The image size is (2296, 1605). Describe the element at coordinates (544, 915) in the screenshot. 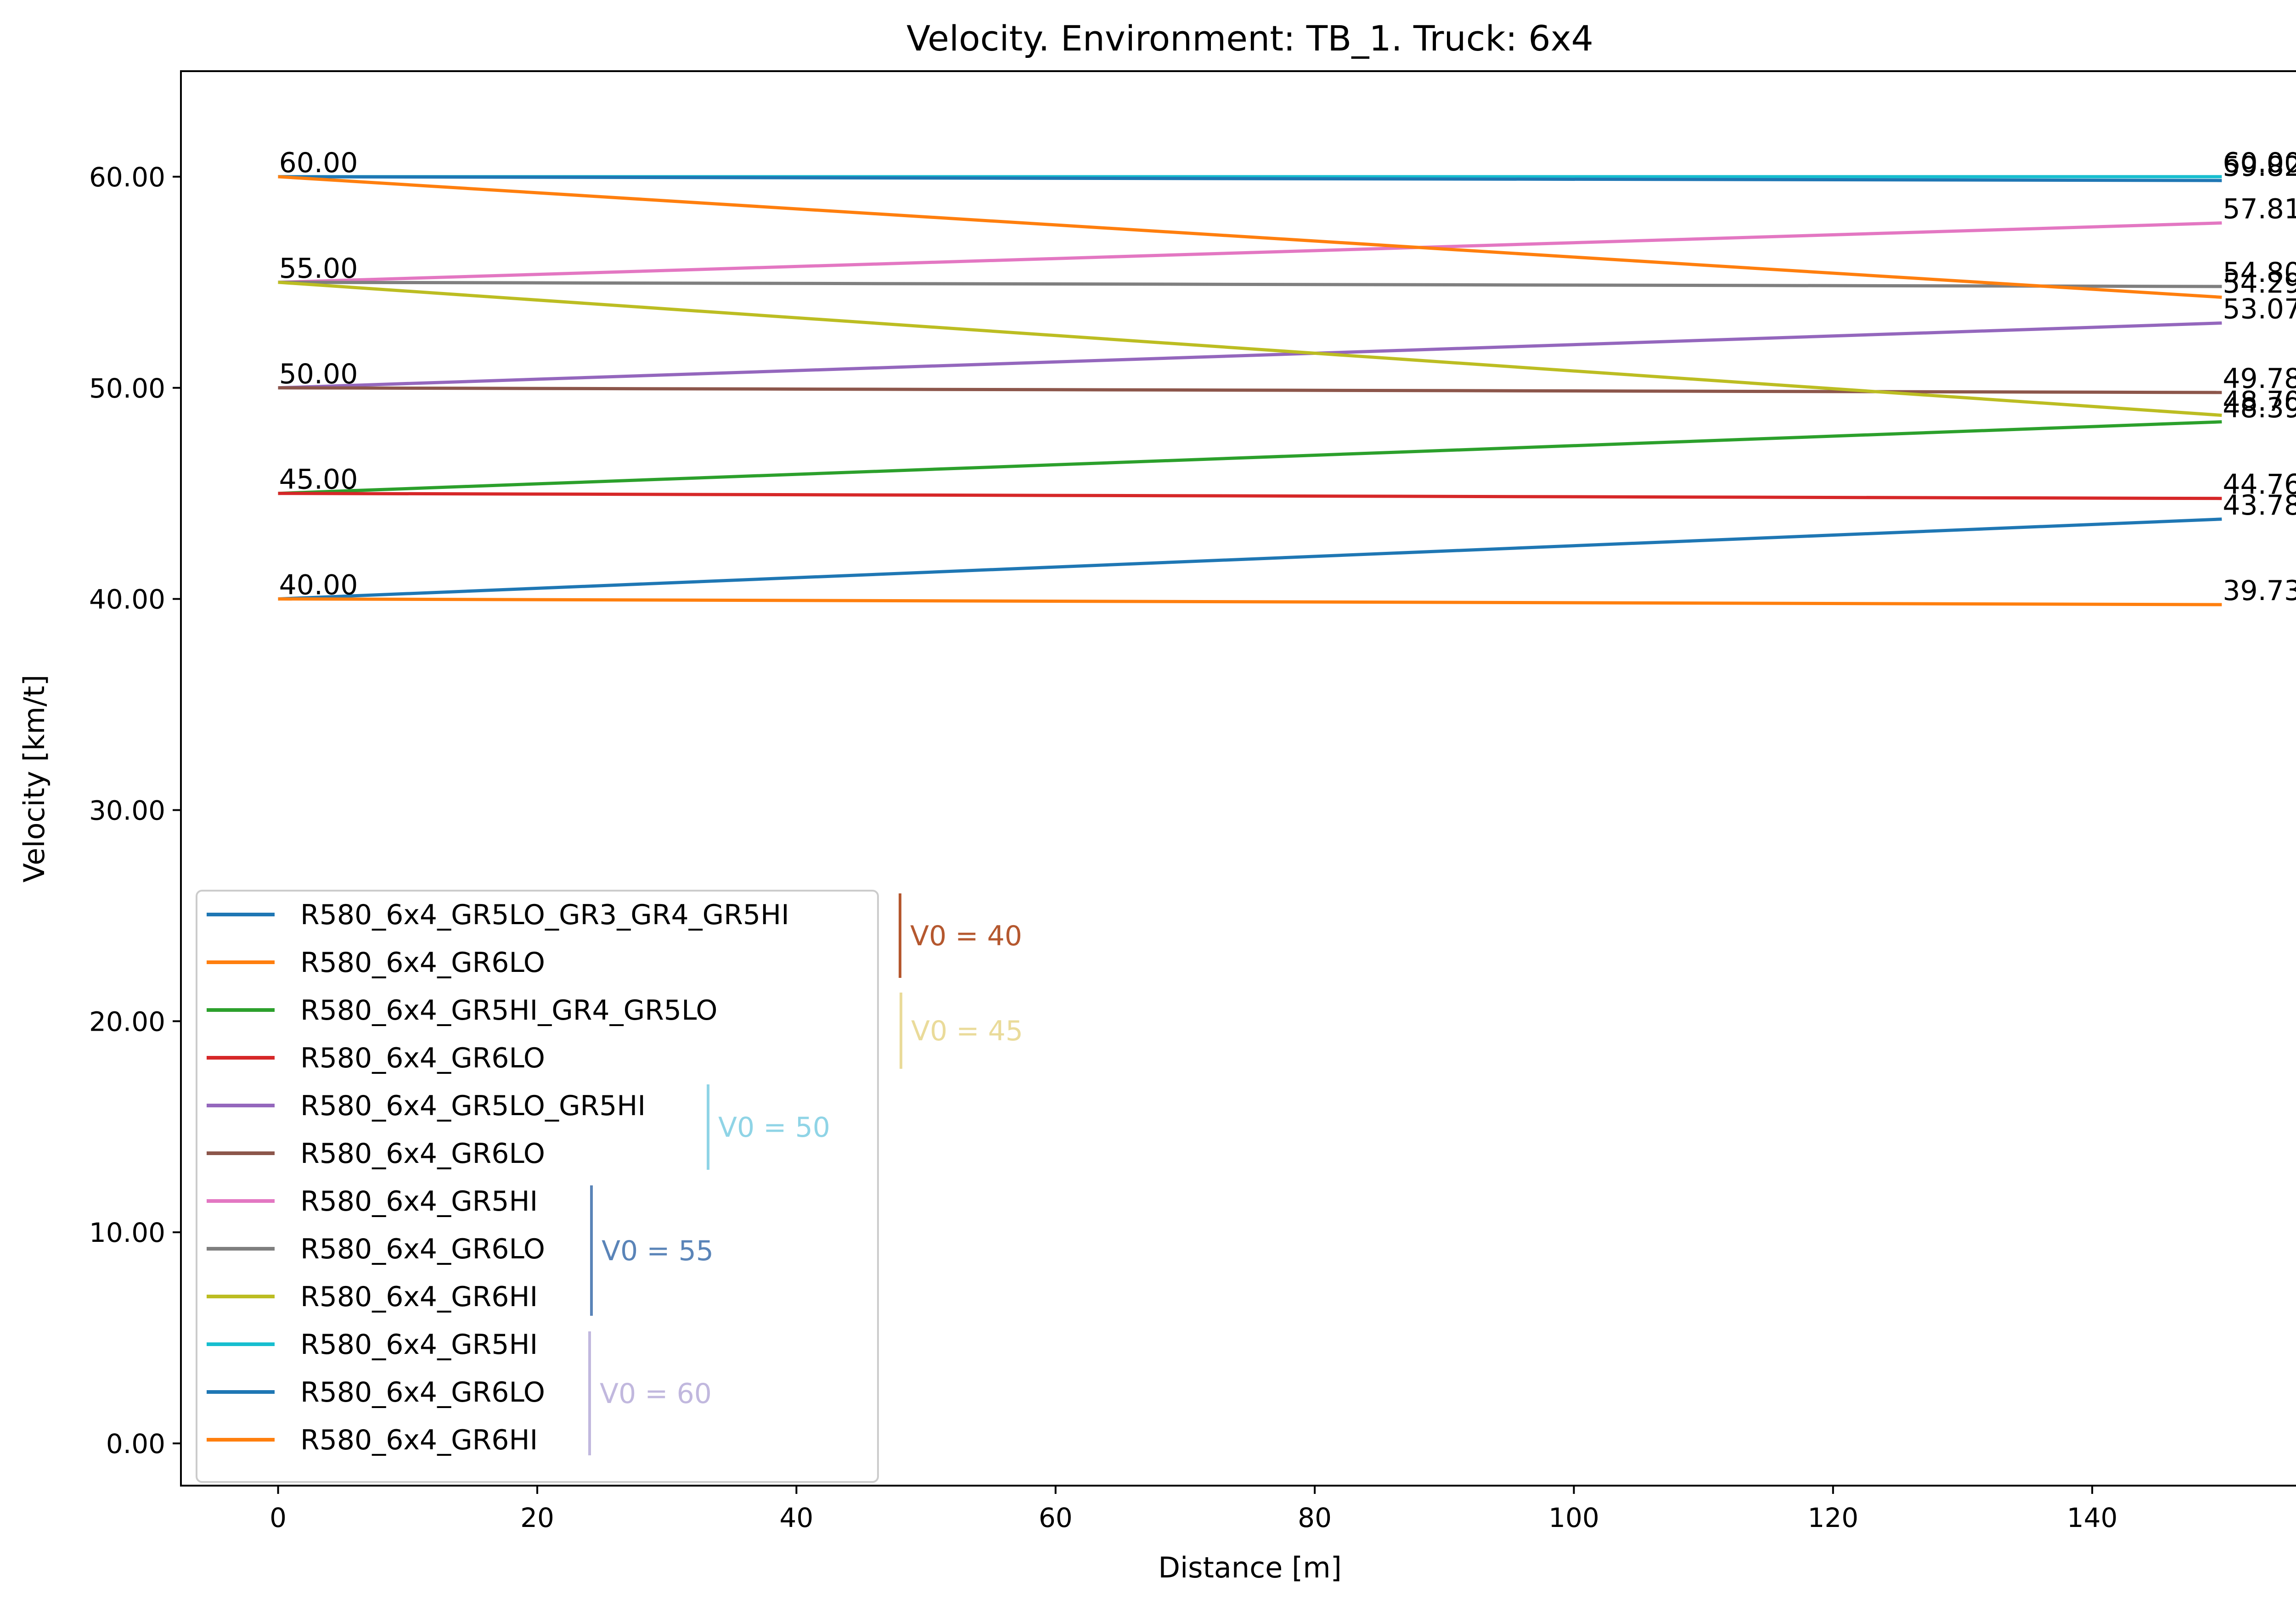

I see `legend-label: R580_6x4_GR5LO_GR3_GR4_GR5HI` at that location.